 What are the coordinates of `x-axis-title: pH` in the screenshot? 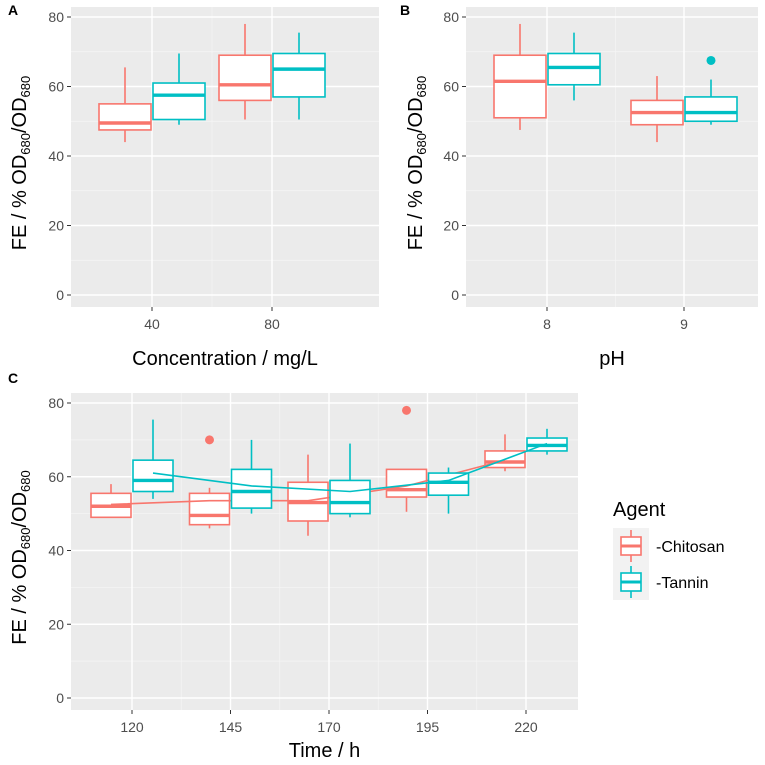 It's located at (612, 359).